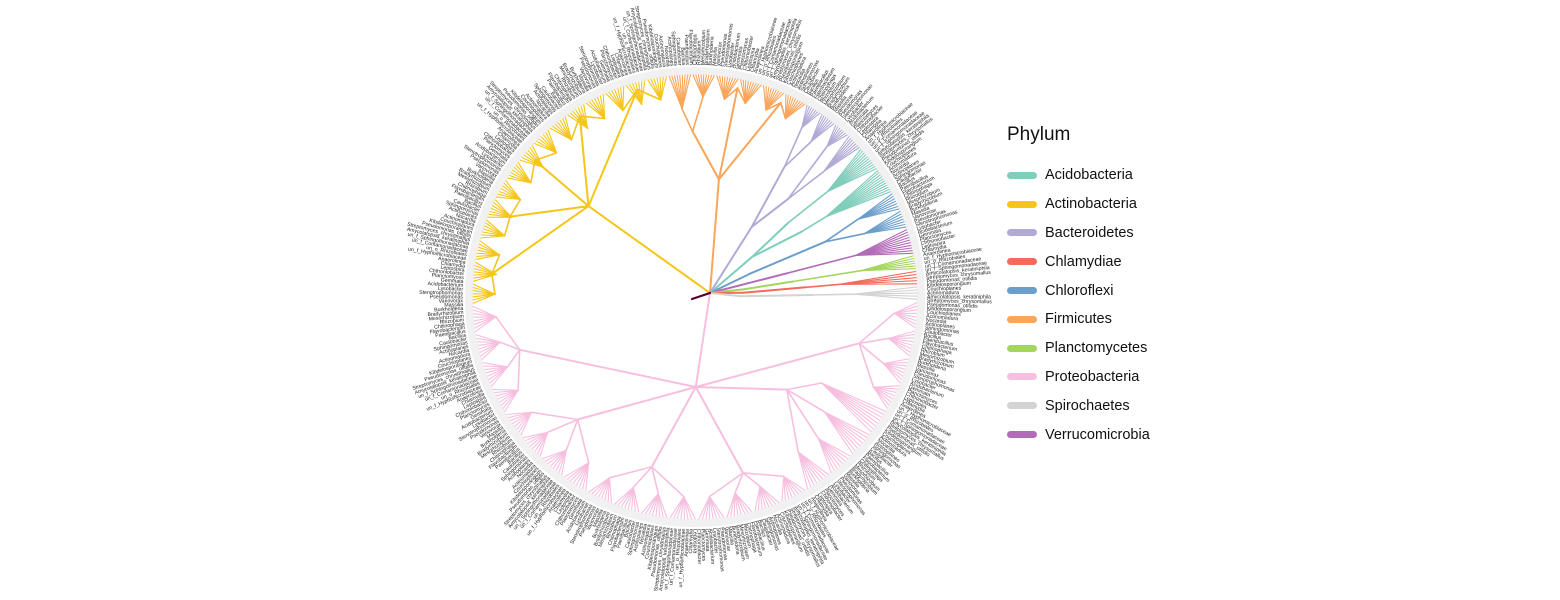  What do you see at coordinates (1078, 175) in the screenshot?
I see `legend-item: Acidobacteria` at bounding box center [1078, 175].